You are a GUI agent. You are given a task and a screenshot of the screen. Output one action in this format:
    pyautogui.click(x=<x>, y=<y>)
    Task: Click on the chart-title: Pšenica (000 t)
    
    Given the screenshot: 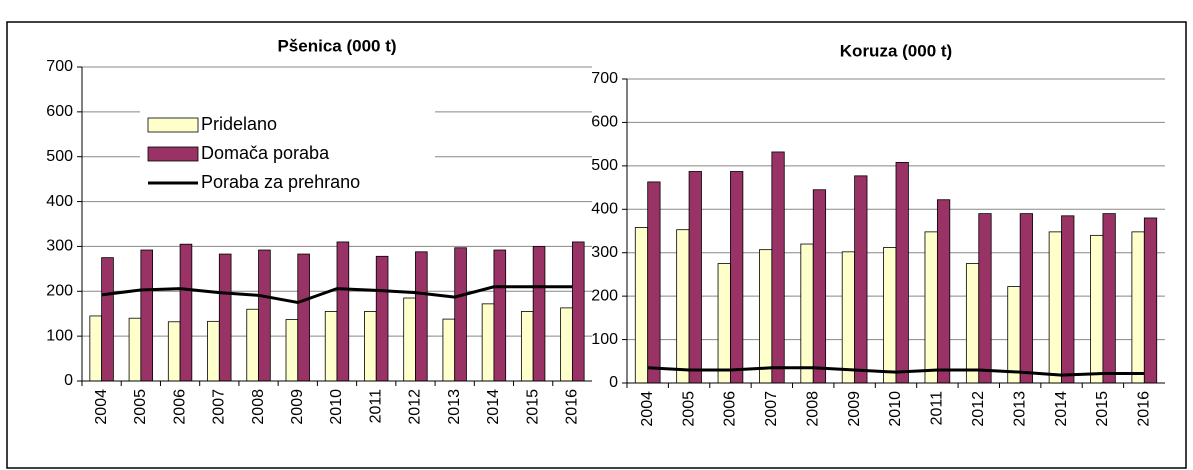 What is the action you would take?
    pyautogui.click(x=336, y=45)
    